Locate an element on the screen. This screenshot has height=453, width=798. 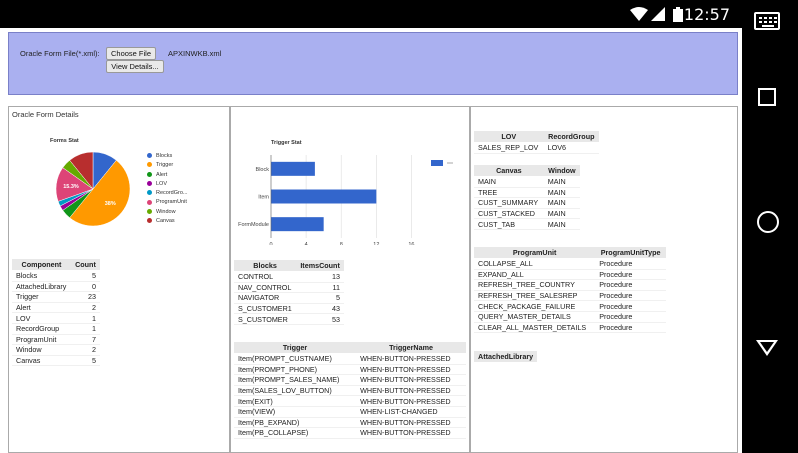
legend-item: Trigger is located at coordinates (167, 165).